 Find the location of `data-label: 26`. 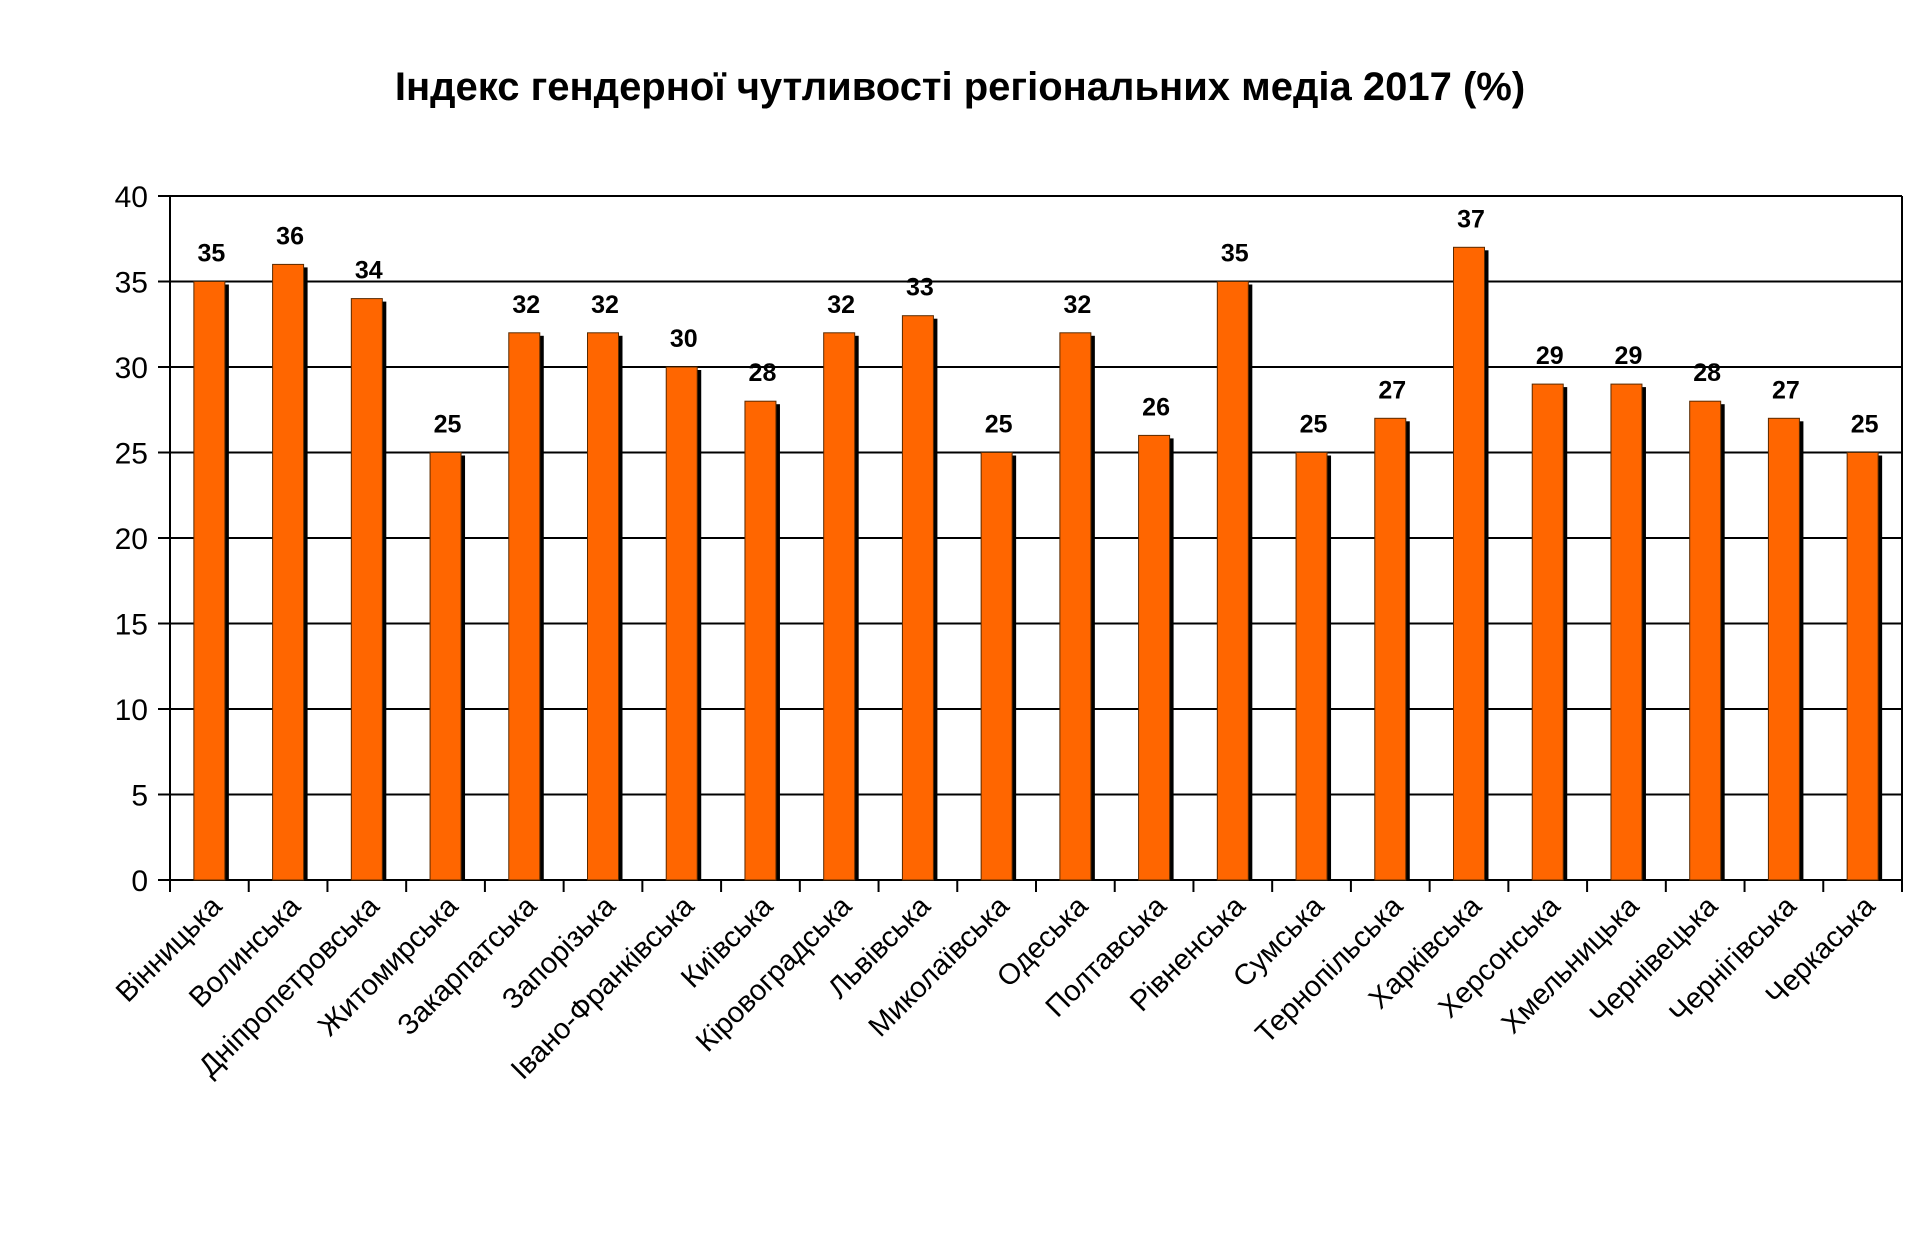

data-label: 26 is located at coordinates (1156, 407).